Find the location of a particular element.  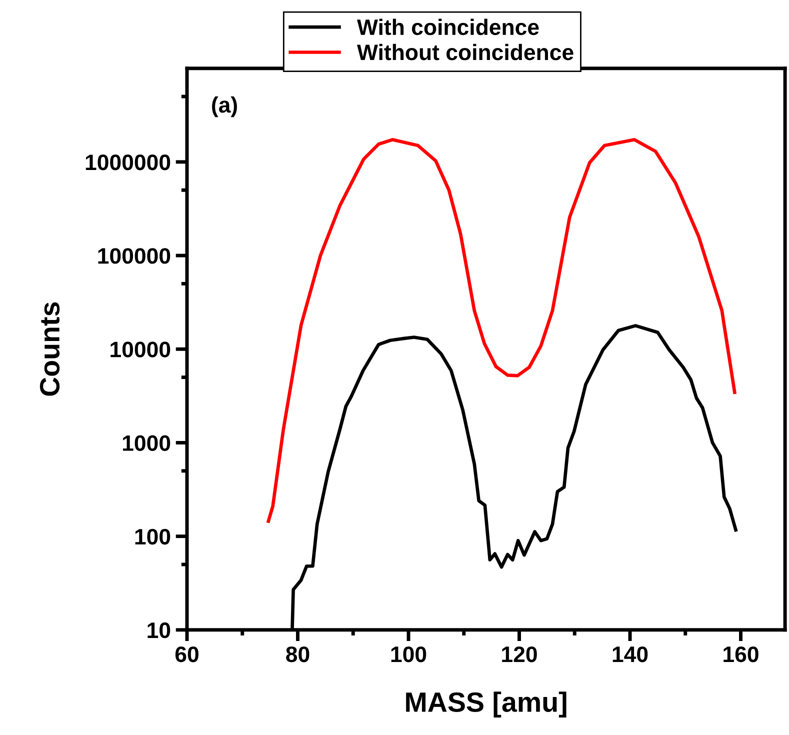

x-tick-label: 120 is located at coordinates (519, 654).